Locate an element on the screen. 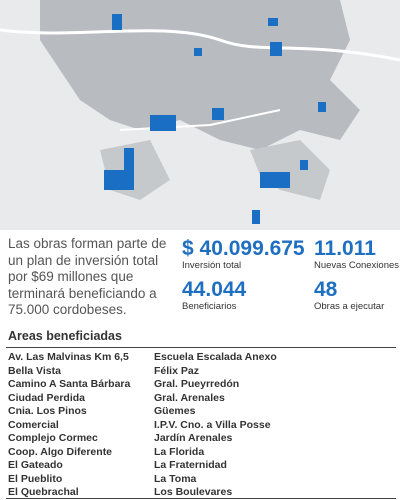 Image resolution: width=400 pixels, height=500 pixels. area-name: El Quebrachal is located at coordinates (43, 492).